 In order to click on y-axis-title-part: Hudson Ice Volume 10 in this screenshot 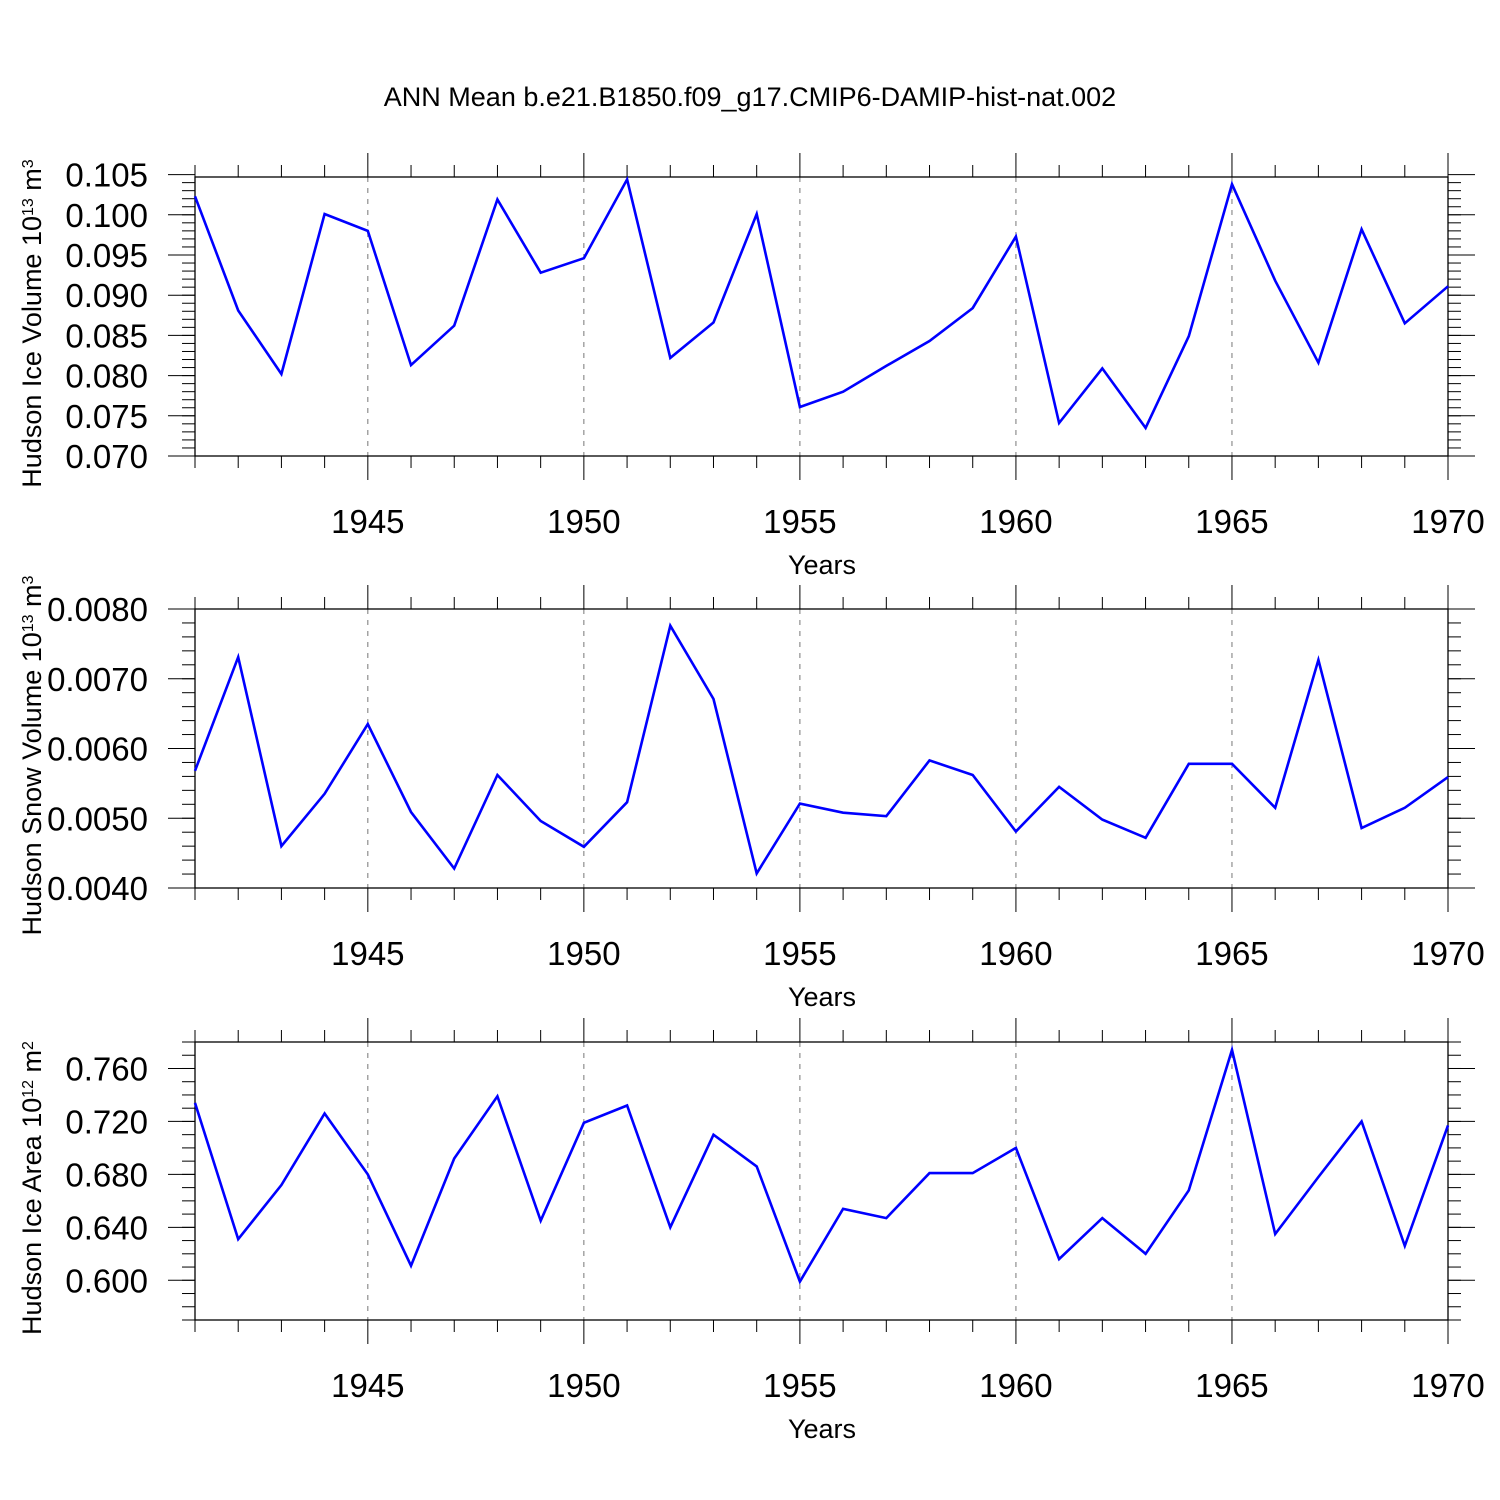, I will do `click(32, 352)`.